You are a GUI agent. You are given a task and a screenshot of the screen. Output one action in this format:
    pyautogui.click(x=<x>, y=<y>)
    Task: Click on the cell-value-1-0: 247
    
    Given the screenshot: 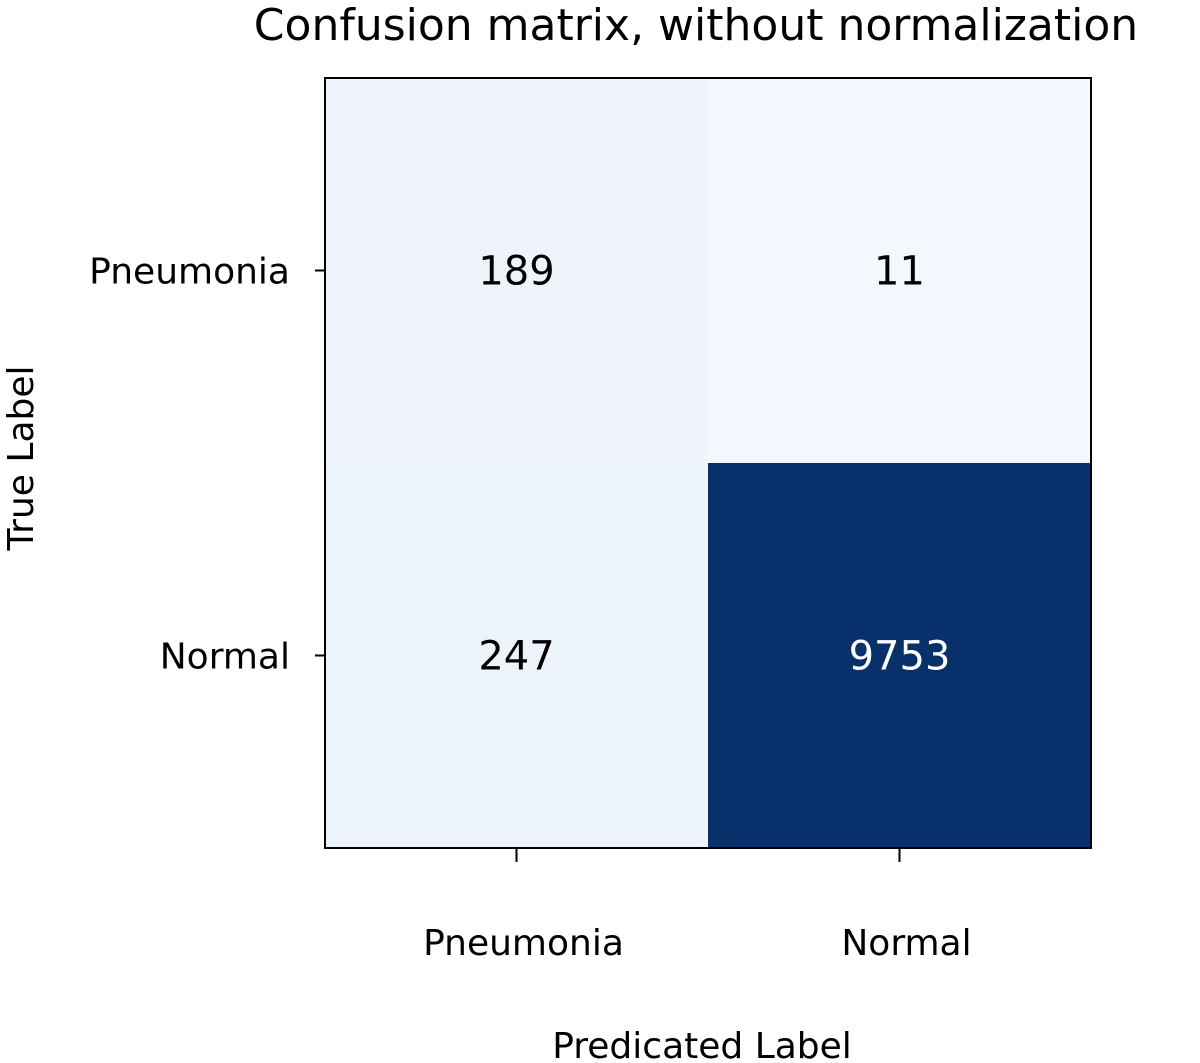 What is the action you would take?
    pyautogui.click(x=516, y=657)
    